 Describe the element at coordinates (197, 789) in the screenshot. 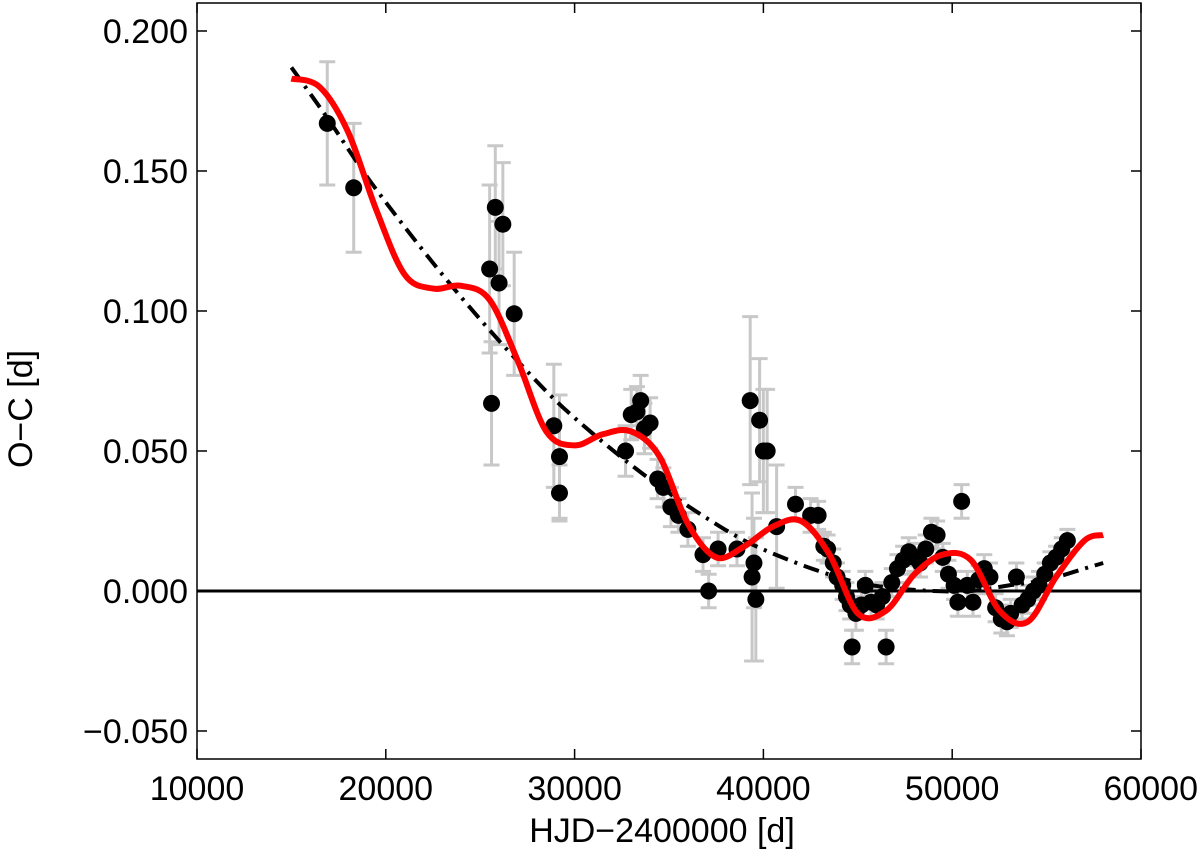

I see `x-tick-label: 10000` at that location.